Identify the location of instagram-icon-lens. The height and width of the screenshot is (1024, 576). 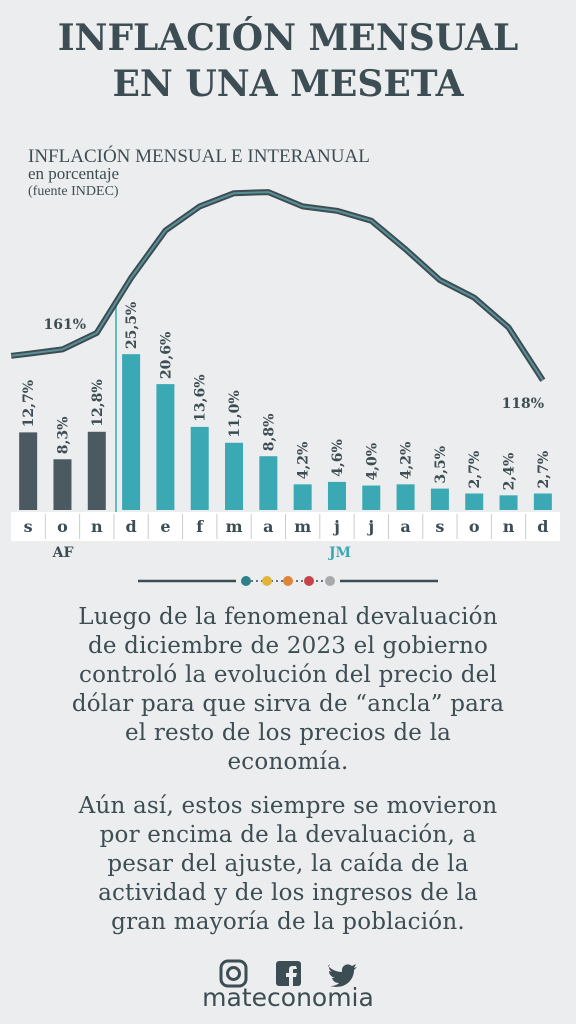
(233, 973).